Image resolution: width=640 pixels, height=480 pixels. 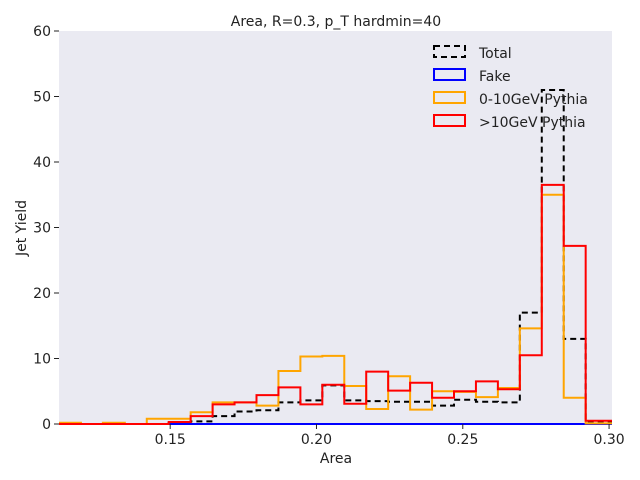 What do you see at coordinates (608, 440) in the screenshot?
I see `x-tick-label: 0.30` at bounding box center [608, 440].